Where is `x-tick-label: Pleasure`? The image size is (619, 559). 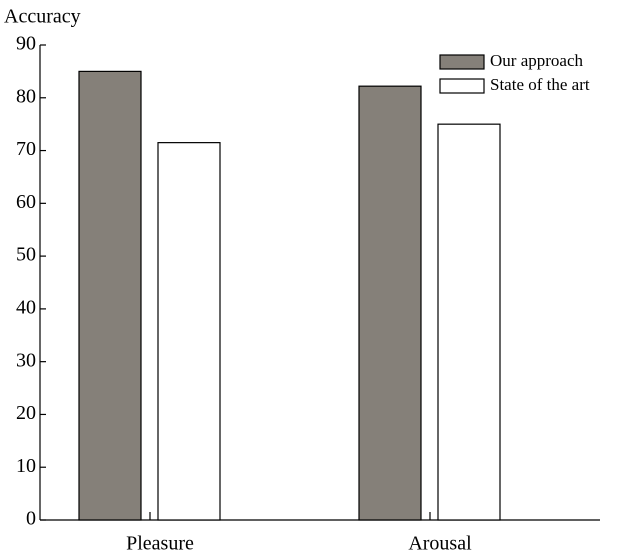 x-tick-label: Pleasure is located at coordinates (160, 544).